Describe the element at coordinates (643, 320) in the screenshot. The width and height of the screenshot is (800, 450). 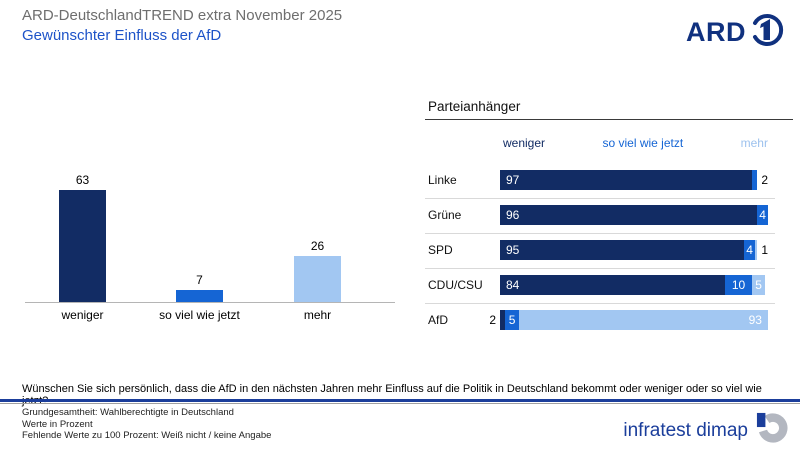
I see `segment-mehr: 93` at that location.